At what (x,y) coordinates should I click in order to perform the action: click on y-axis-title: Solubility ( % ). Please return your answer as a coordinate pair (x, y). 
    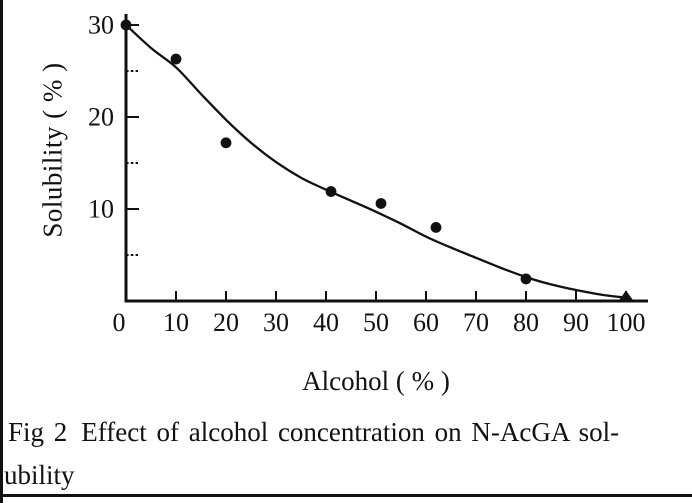
    Looking at the image, I should click on (52, 150).